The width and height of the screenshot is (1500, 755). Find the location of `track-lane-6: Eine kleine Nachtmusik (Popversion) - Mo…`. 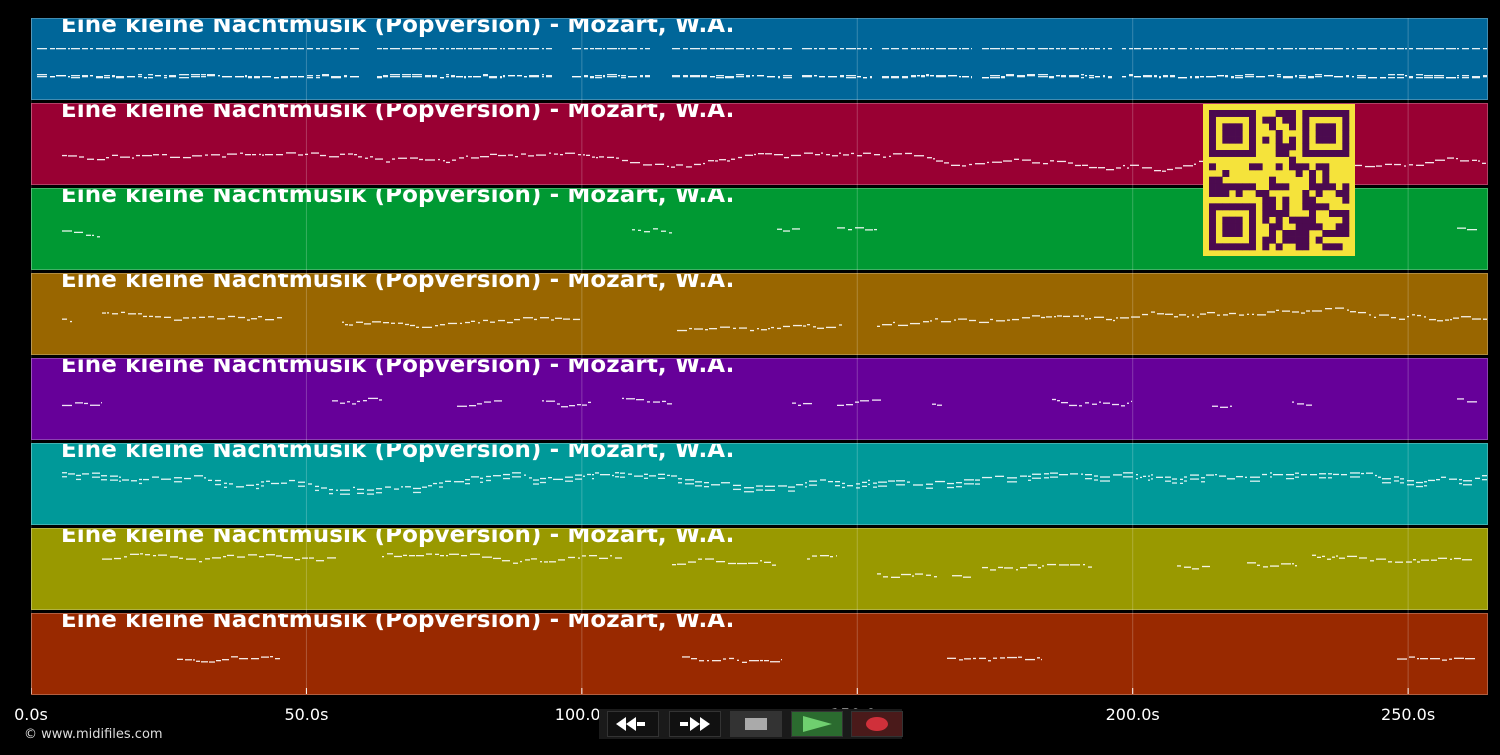

track-lane-6: Eine kleine Nachtmusik (Popversion) - Mo… is located at coordinates (759, 484).